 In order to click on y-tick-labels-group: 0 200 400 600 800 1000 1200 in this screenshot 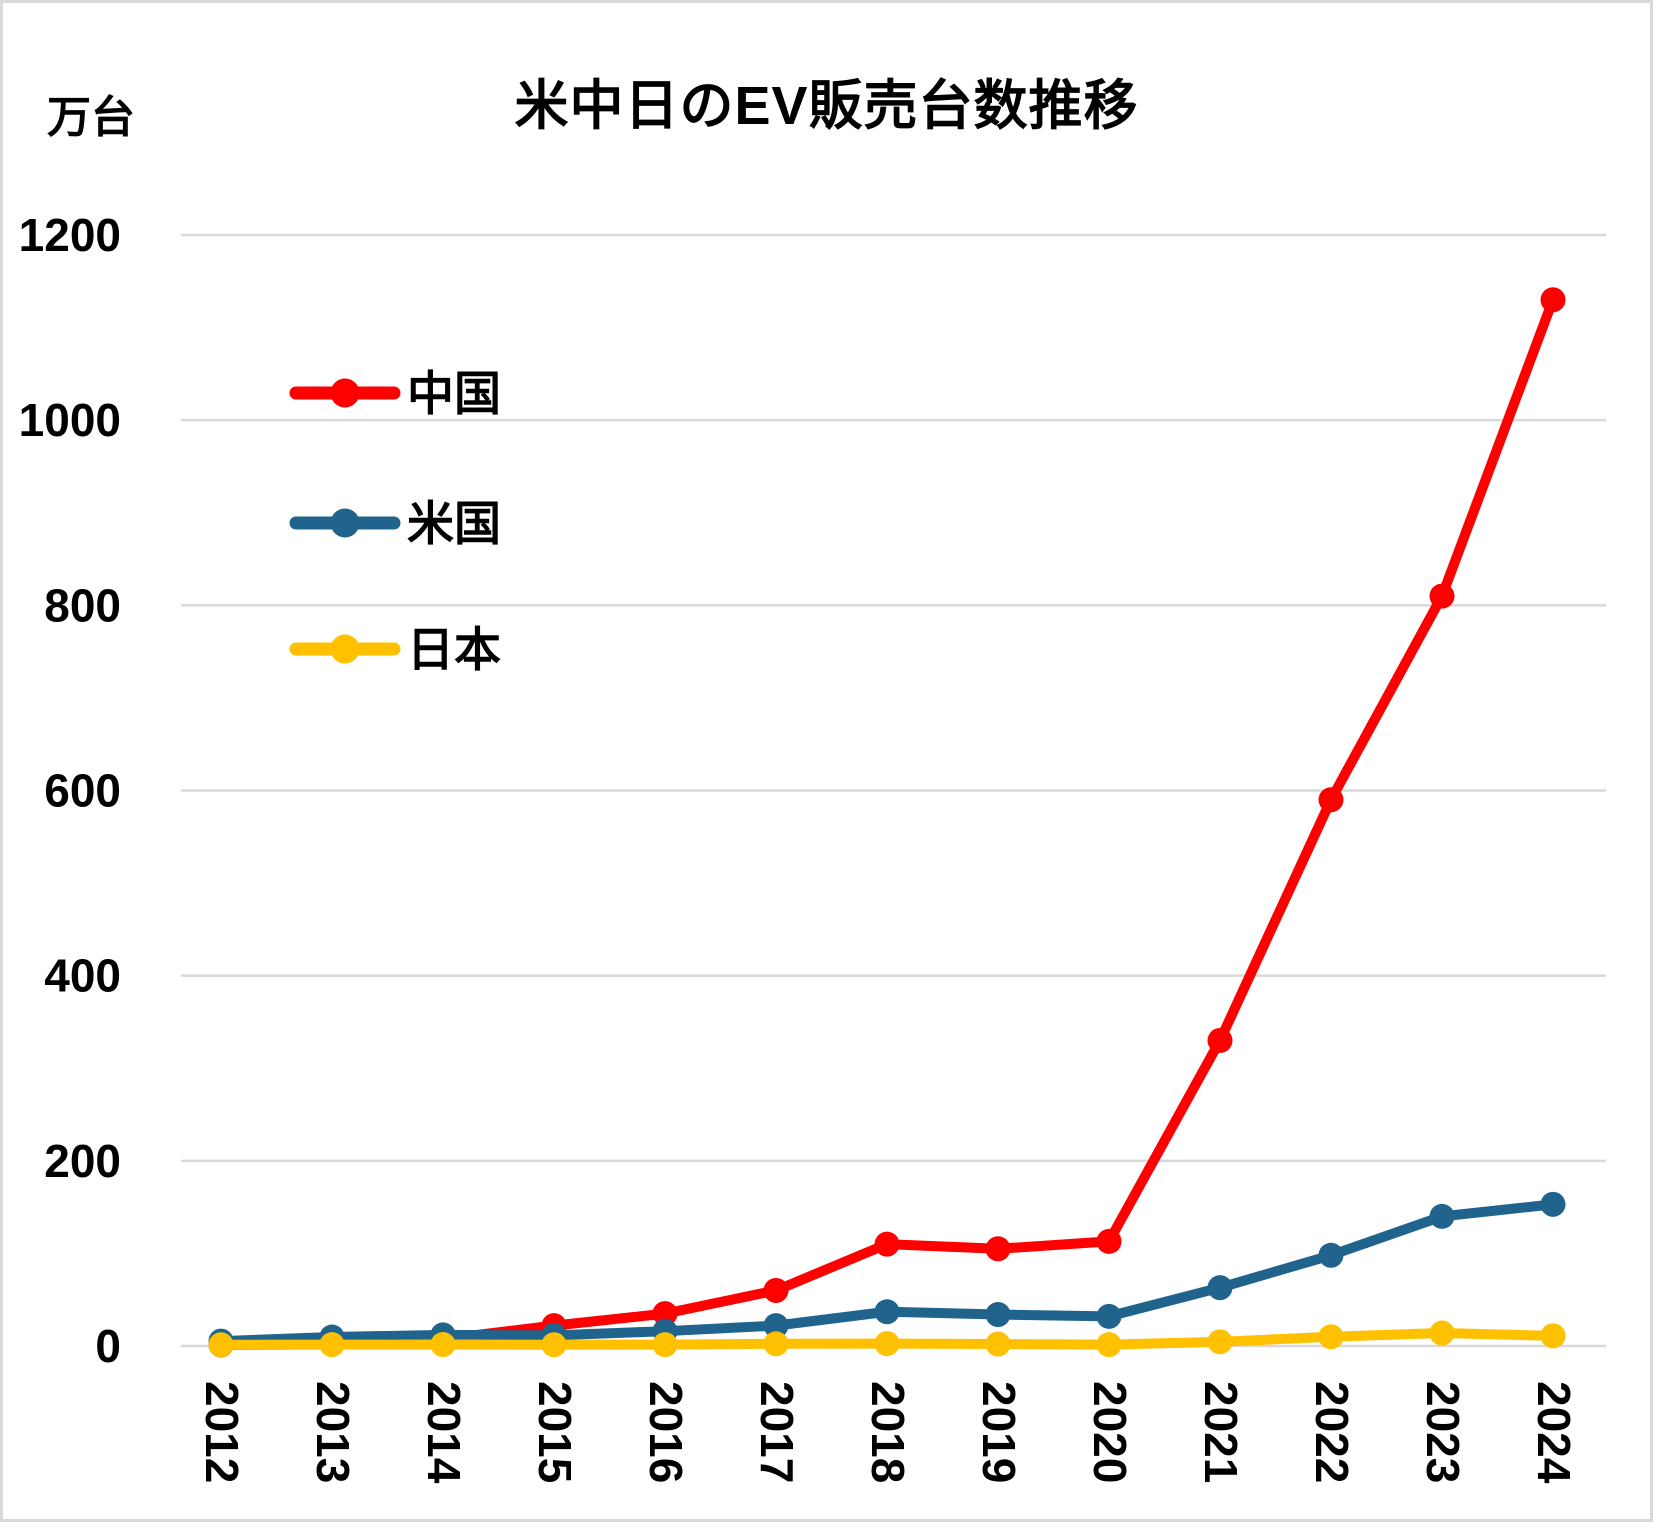, I will do `click(70, 790)`.